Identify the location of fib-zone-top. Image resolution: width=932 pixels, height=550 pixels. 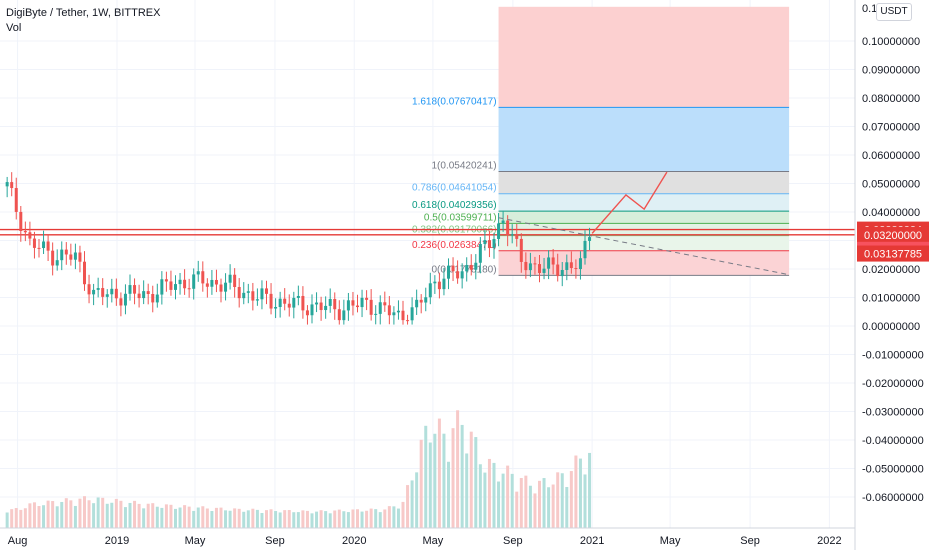
(644, 57).